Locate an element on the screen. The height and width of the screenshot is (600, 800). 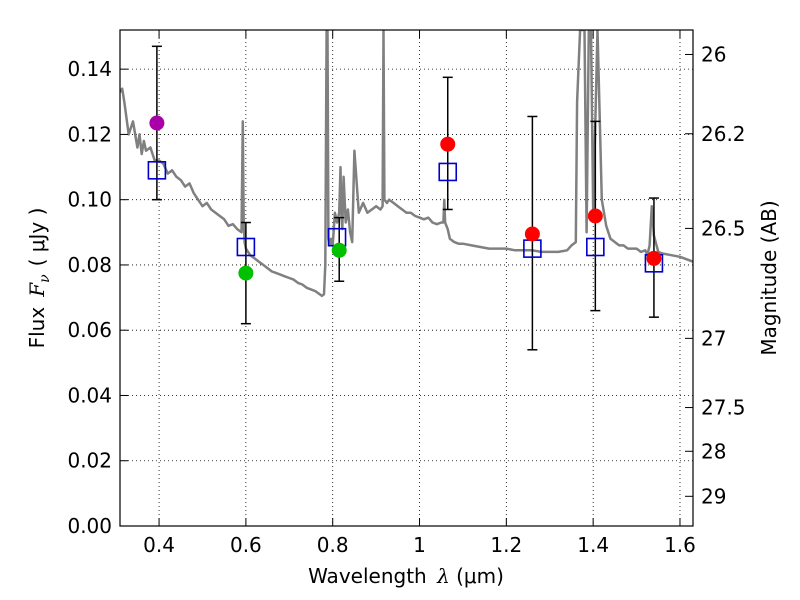
y2-tick-label: 27.5 is located at coordinates (723, 408).